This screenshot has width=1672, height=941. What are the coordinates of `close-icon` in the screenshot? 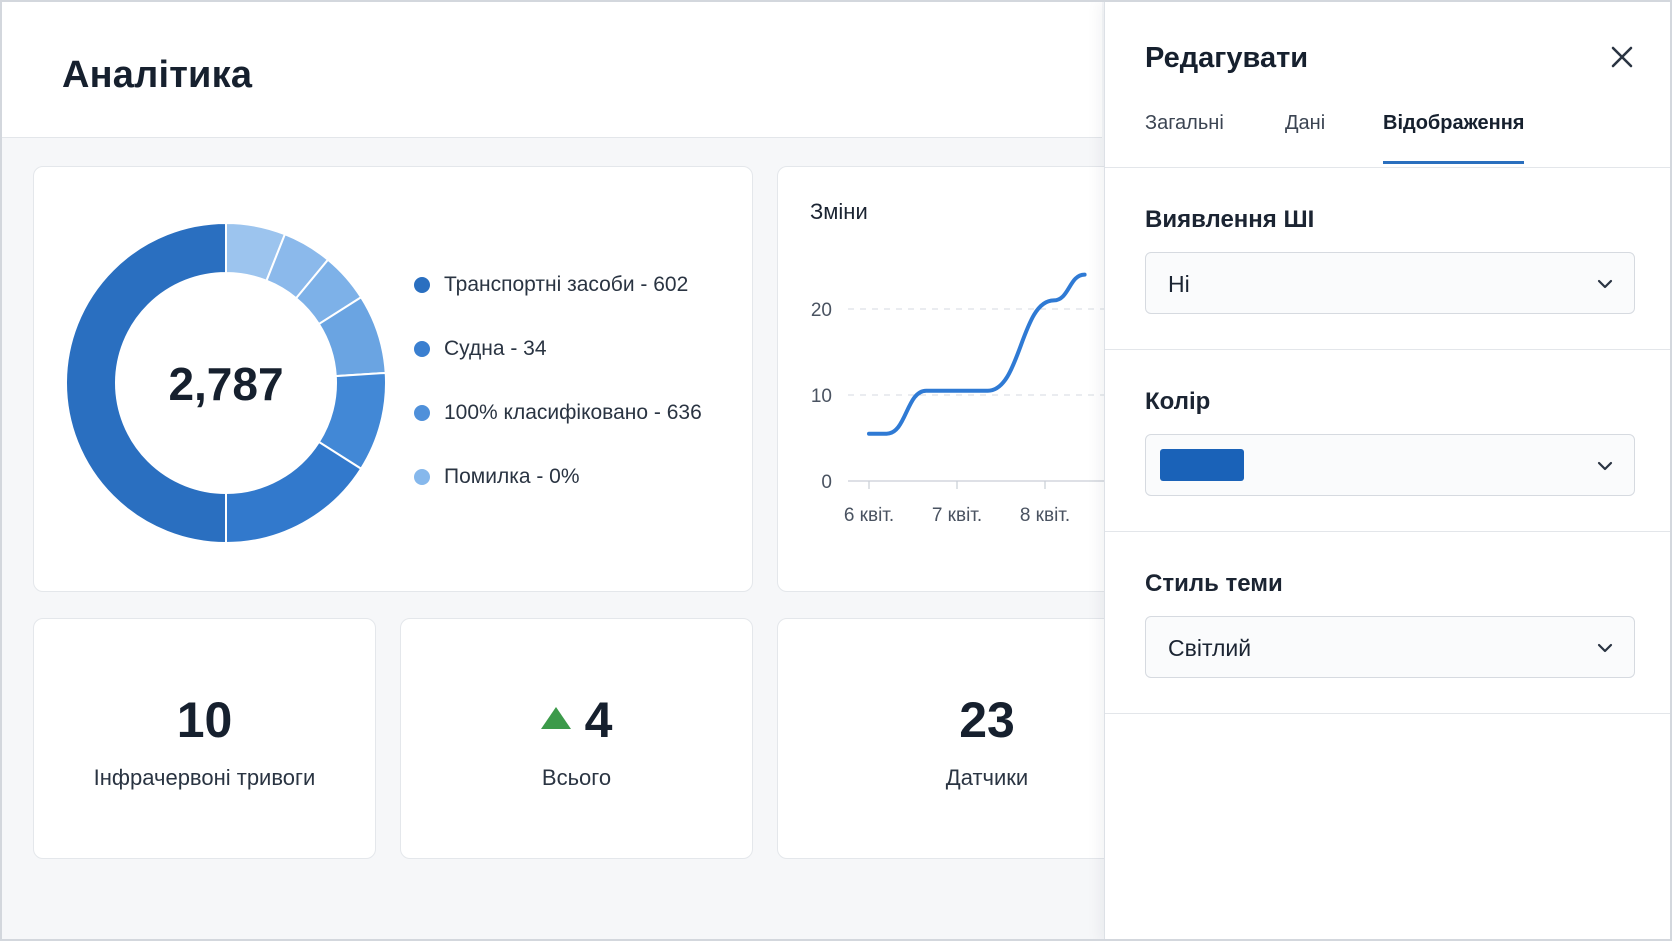 It's located at (1622, 57).